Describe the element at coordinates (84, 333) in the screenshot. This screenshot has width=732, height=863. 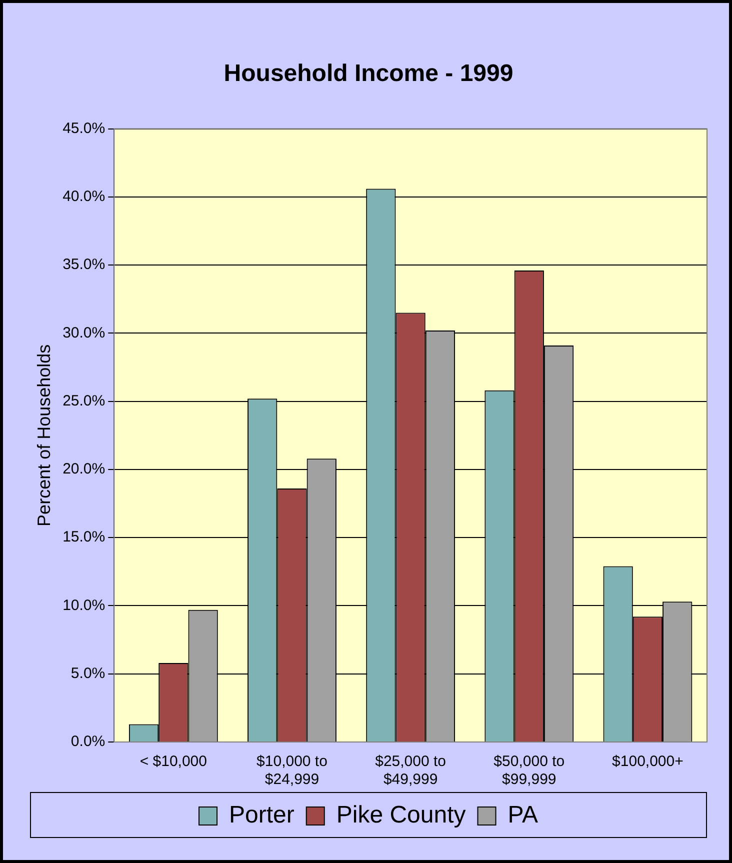
I see `y-tick-label: 30.0%` at that location.